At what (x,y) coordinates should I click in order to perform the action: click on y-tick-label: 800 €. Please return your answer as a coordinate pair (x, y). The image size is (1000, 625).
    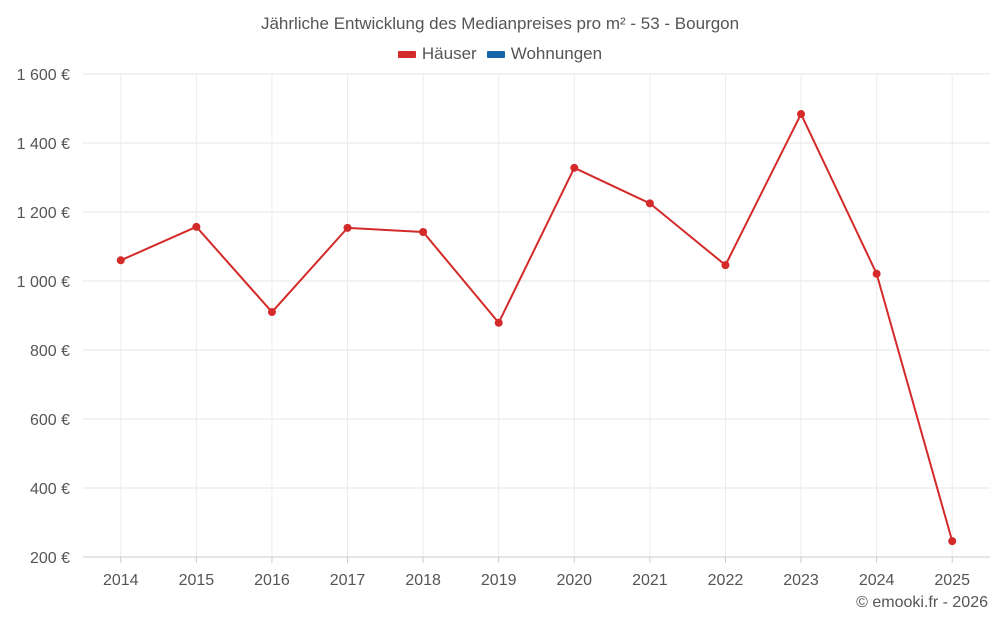
    Looking at the image, I should click on (50, 351).